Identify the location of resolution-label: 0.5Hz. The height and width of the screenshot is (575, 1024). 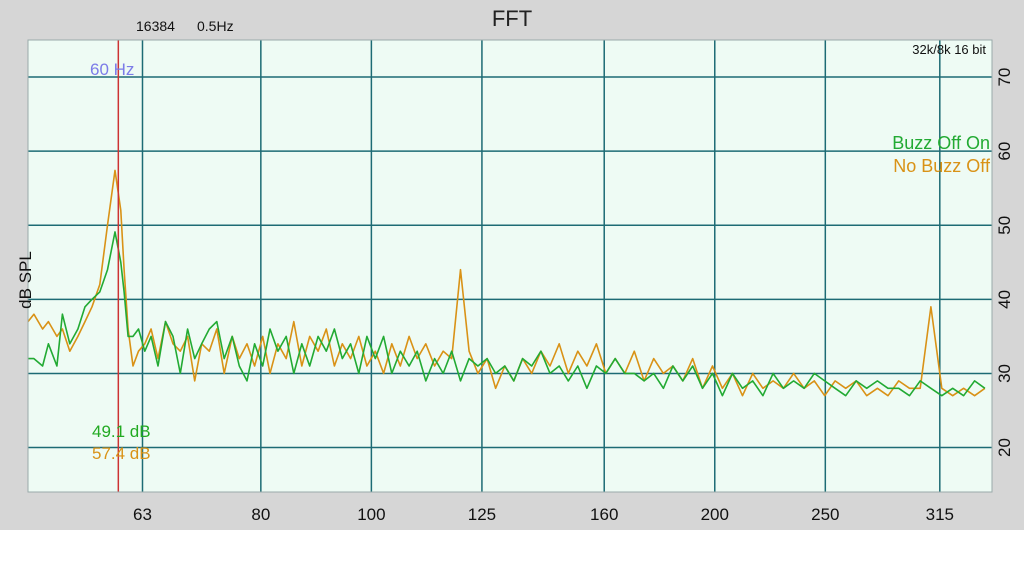
(215, 26).